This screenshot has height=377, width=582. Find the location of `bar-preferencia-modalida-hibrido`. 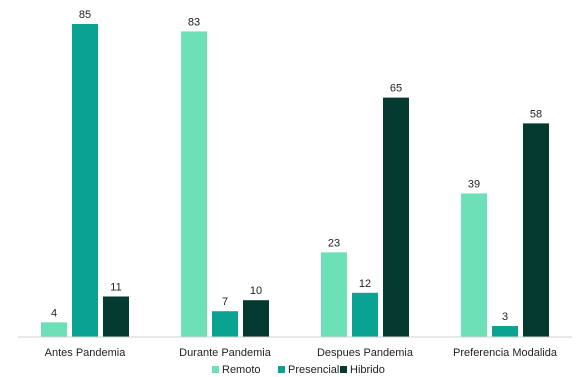

bar-preferencia-modalida-hibrido is located at coordinates (536, 230).